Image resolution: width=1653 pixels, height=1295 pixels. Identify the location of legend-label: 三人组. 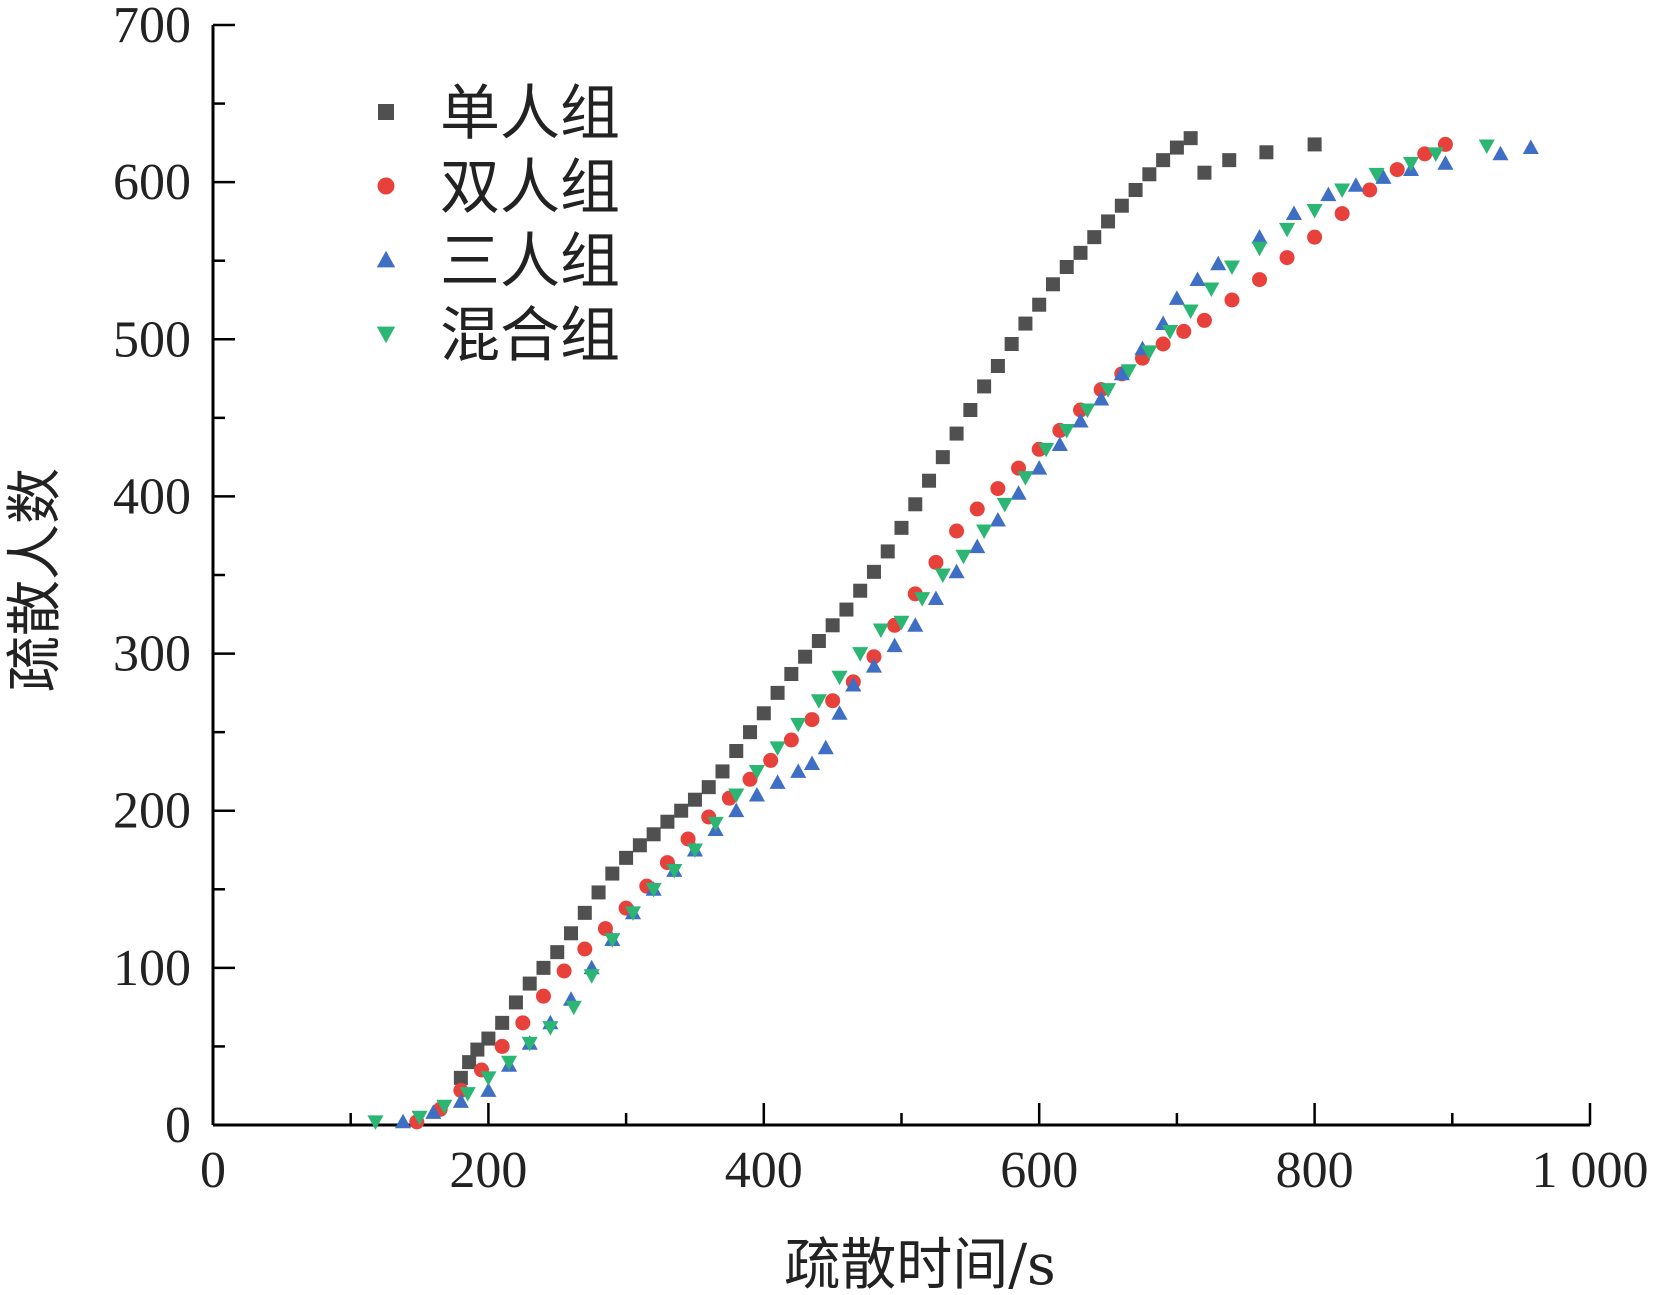
(530, 262).